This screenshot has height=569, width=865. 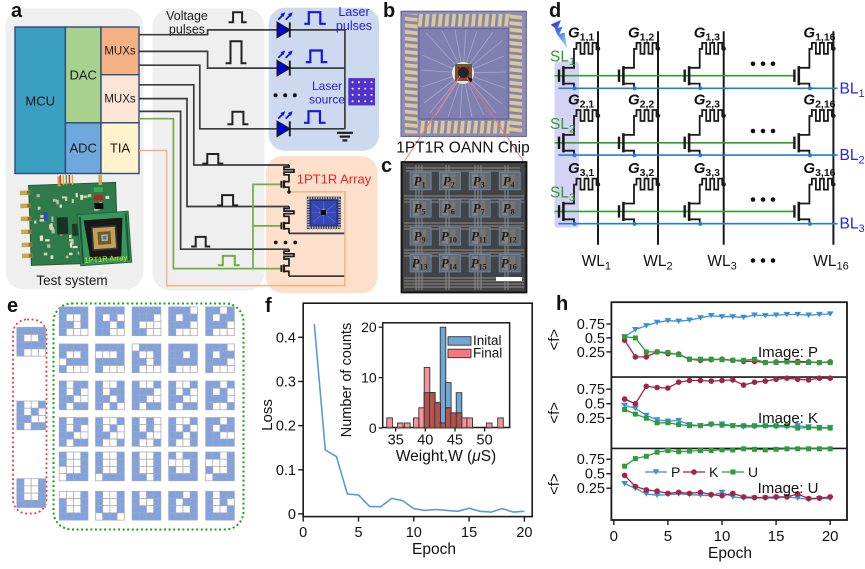 What do you see at coordinates (396, 441) in the screenshot?
I see `svg-text: 35` at bounding box center [396, 441].